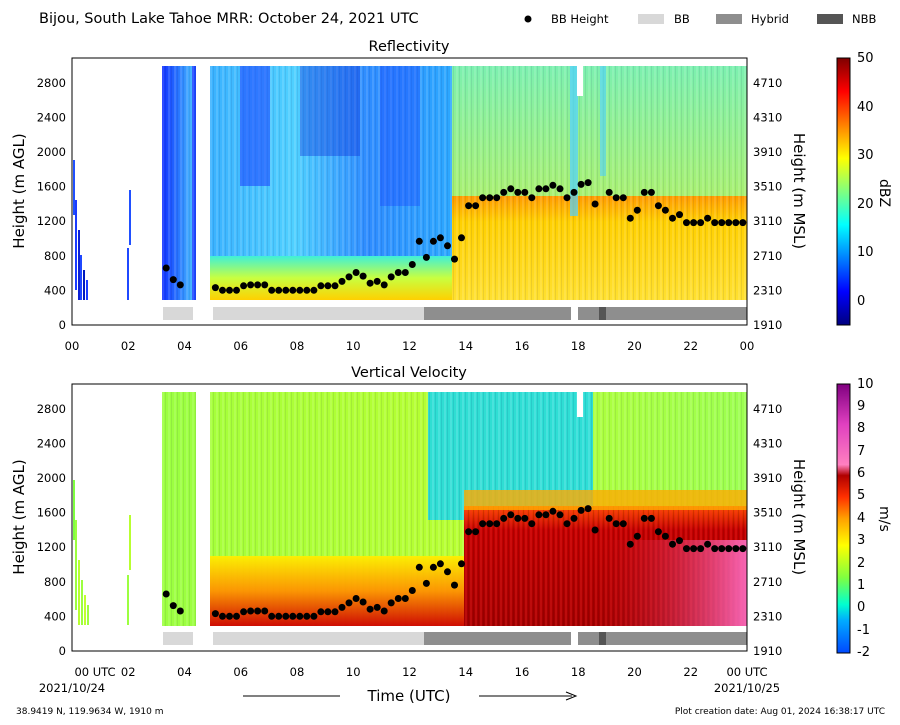 Image resolution: width=900 pixels, height=725 pixels. I want to click on x-tick-22: 22, so click(690, 672).